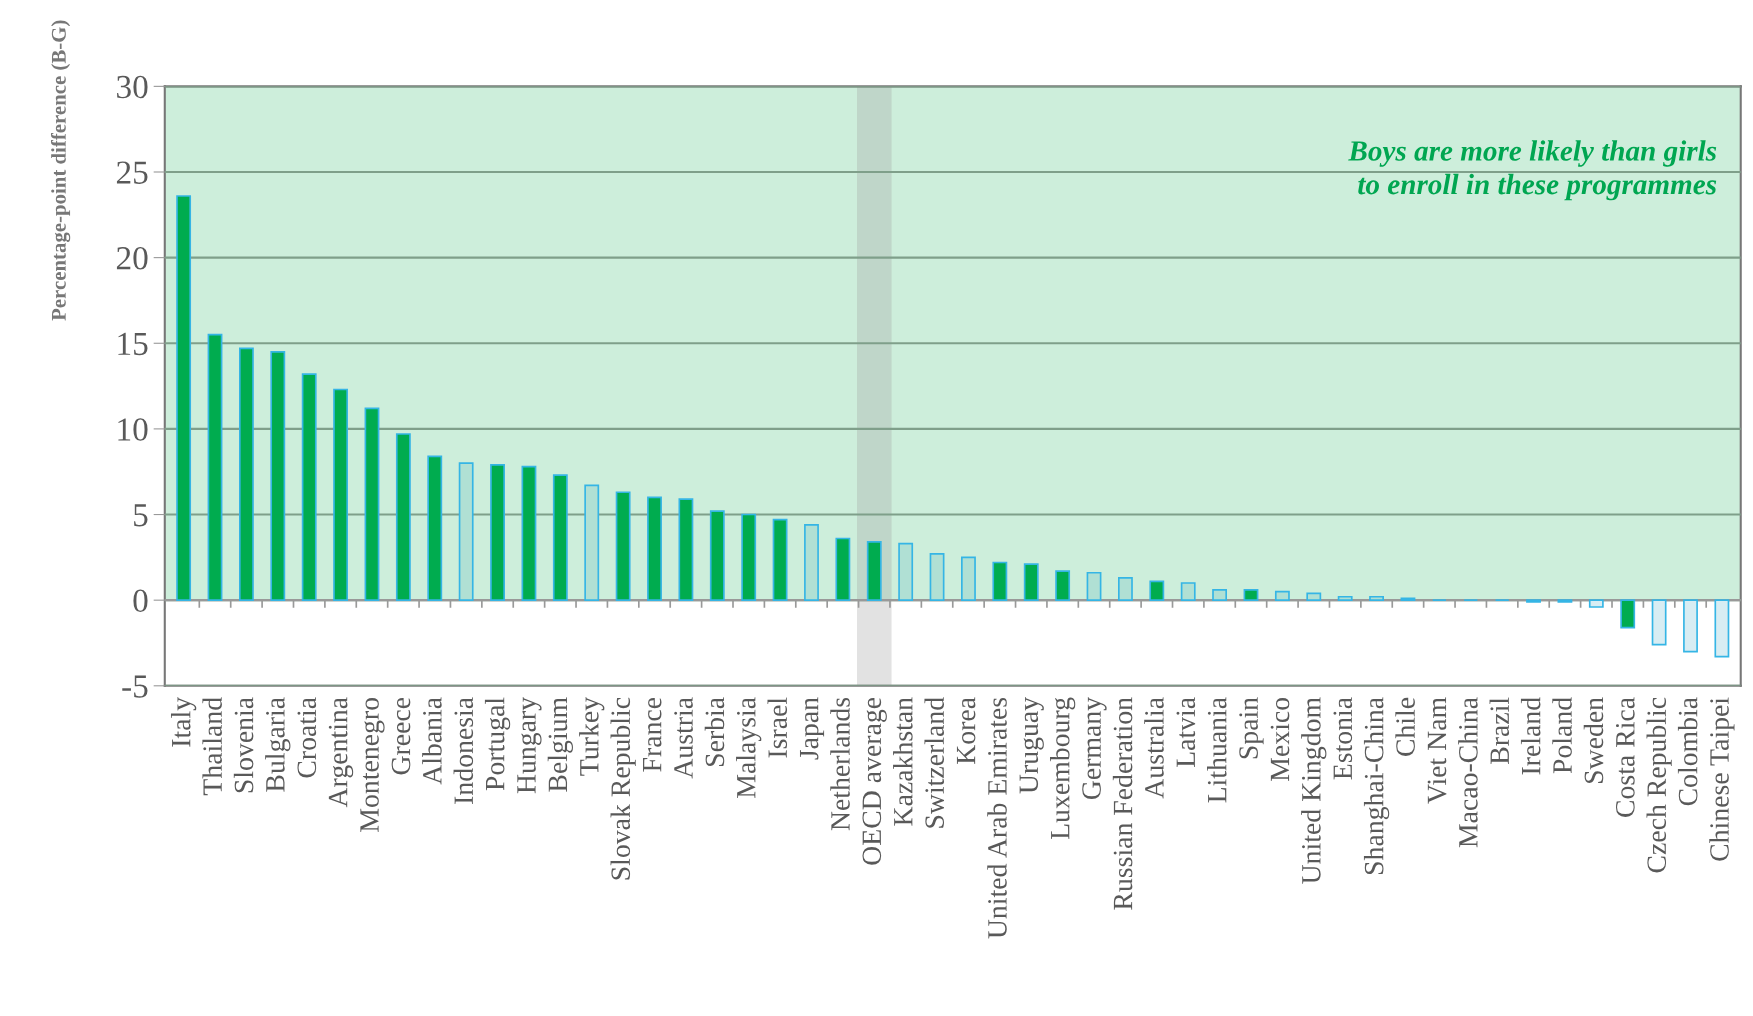 Image resolution: width=1753 pixels, height=1016 pixels. I want to click on x-tick-label: Turkey, so click(592, 736).